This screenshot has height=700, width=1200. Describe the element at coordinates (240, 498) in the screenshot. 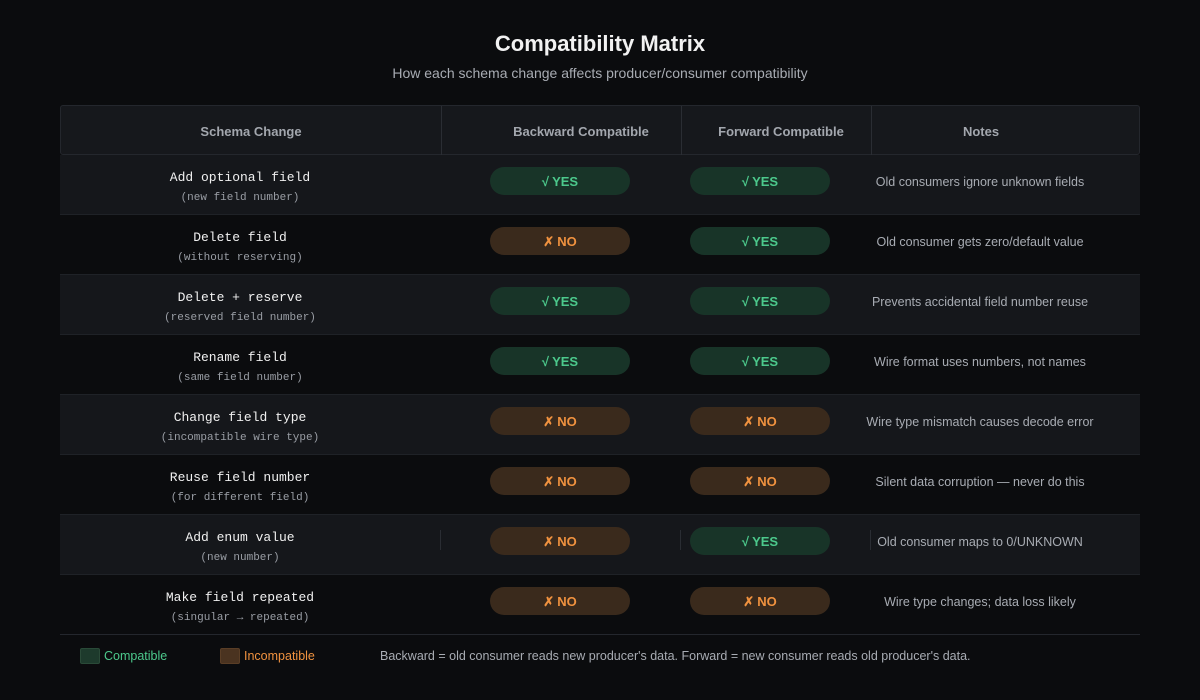

I see `schema-change-detail: (for different field)` at that location.